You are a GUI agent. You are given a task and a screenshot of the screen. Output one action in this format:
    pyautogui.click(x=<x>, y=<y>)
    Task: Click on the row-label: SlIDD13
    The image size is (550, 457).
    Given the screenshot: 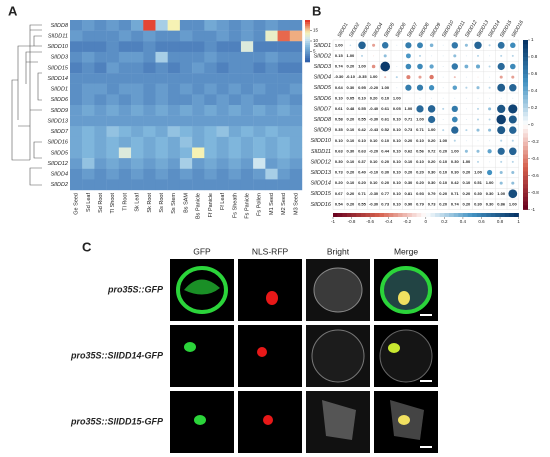 What is the action you would take?
    pyautogui.click(x=321, y=173)
    